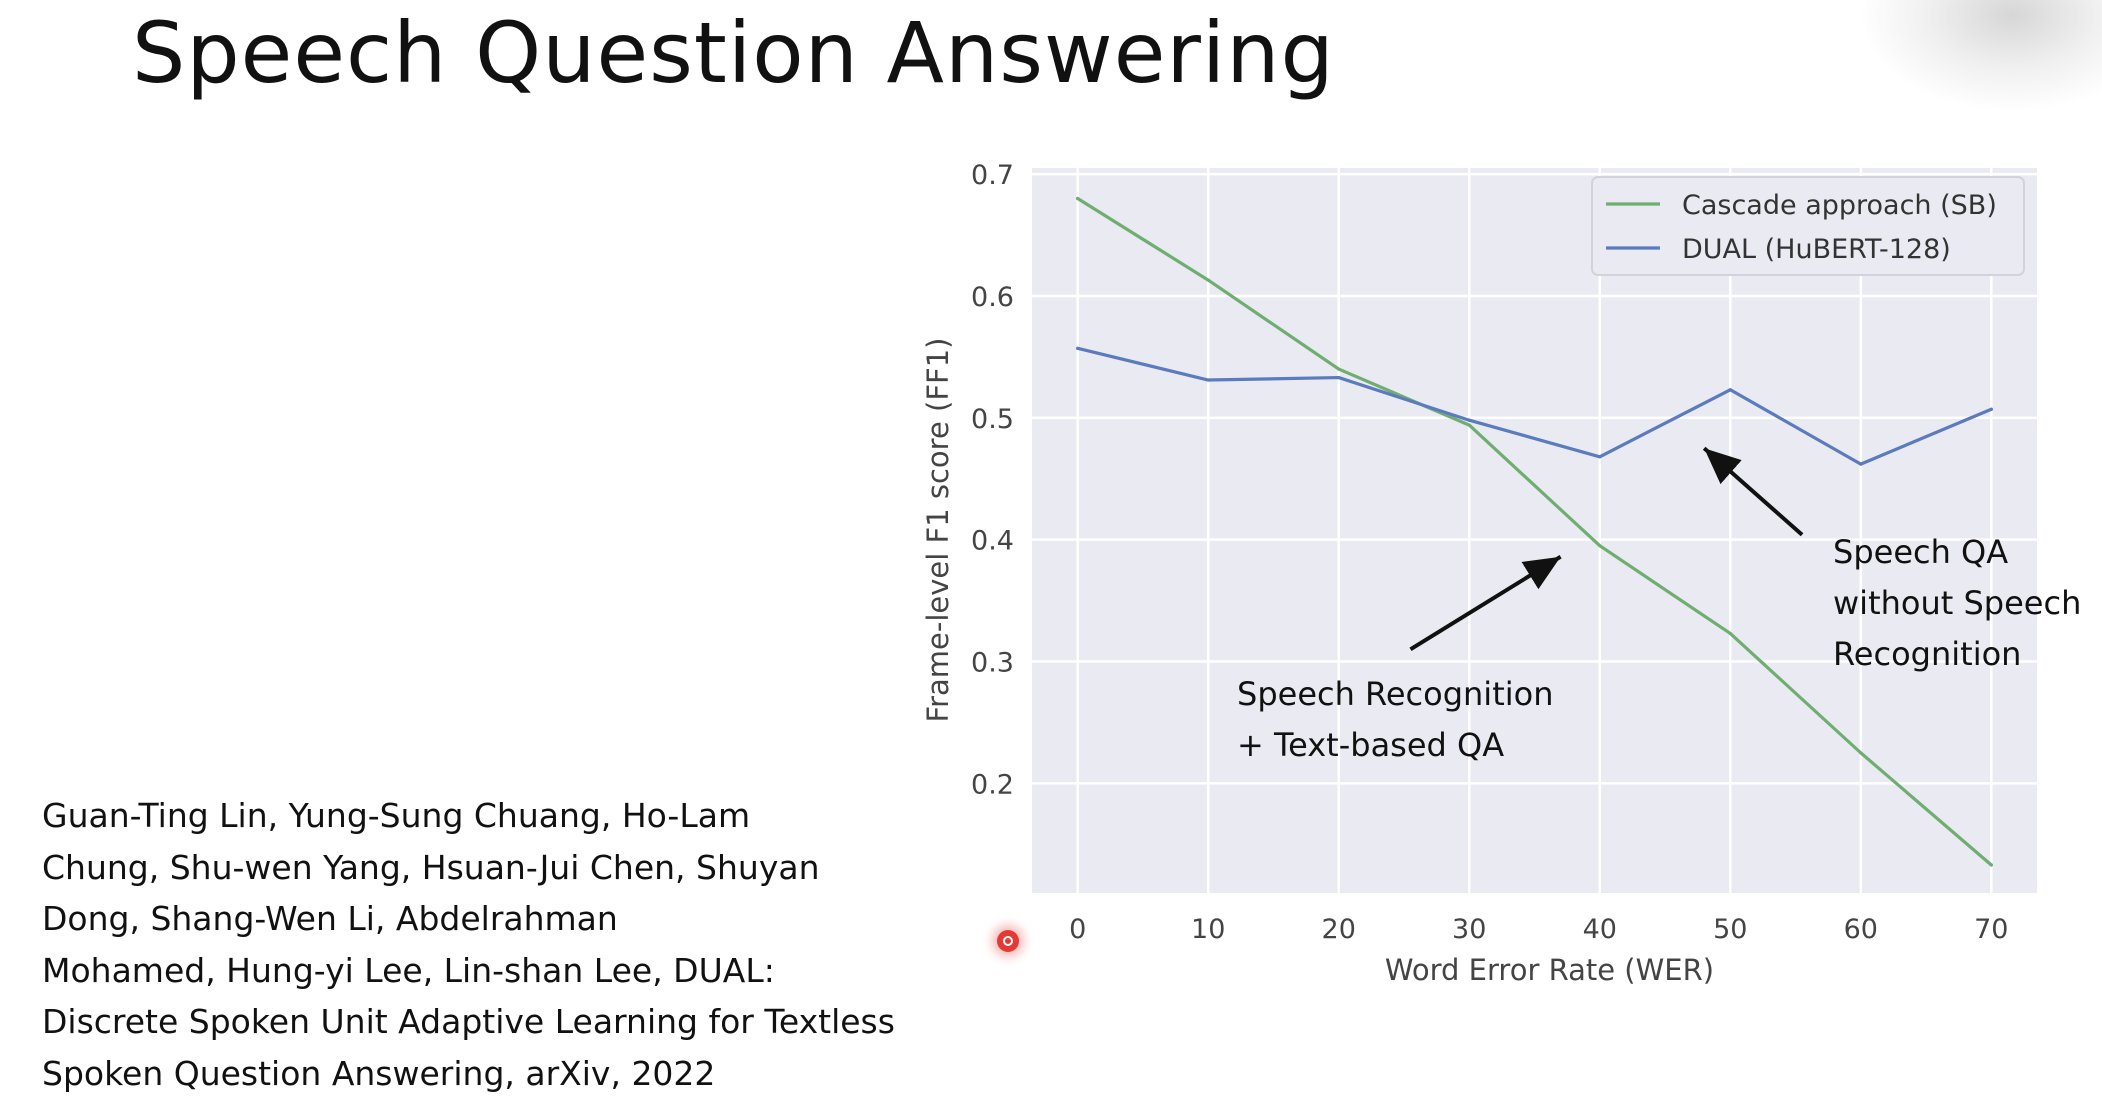 Image resolution: width=2102 pixels, height=1102 pixels. Describe the element at coordinates (396, 815) in the screenshot. I see `citation-line: Guan-Ting Lin, Yung-Sung Chuang, Ho-Lam` at that location.